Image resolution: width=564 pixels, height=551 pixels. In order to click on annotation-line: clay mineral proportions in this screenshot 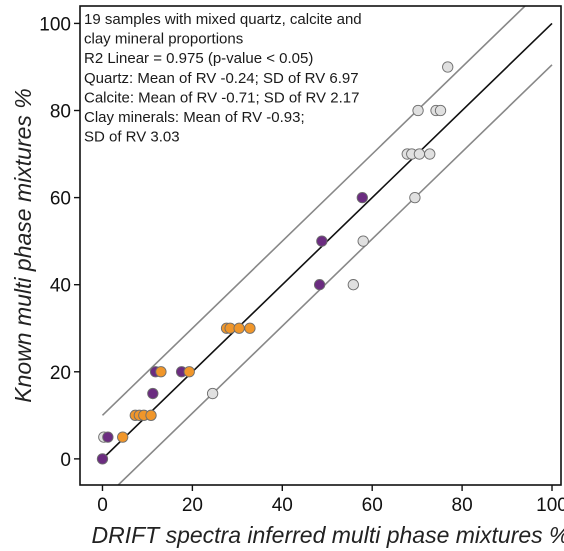, I will do `click(163, 39)`.